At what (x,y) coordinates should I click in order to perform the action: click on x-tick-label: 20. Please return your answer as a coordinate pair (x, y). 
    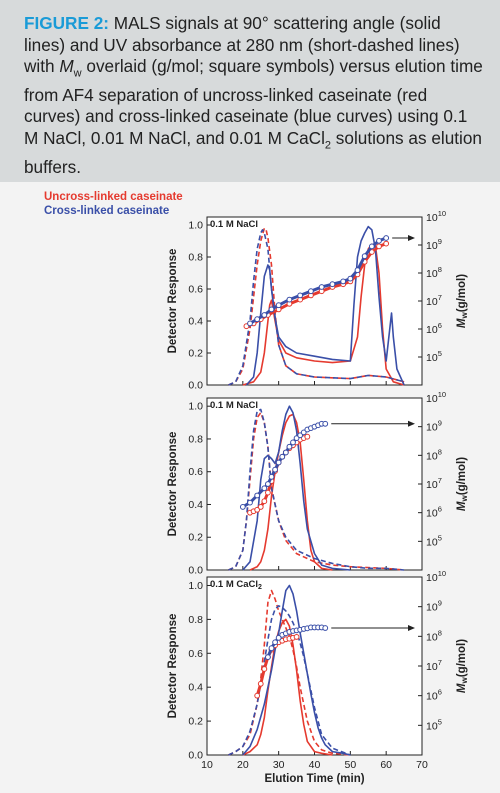
    Looking at the image, I should click on (243, 765).